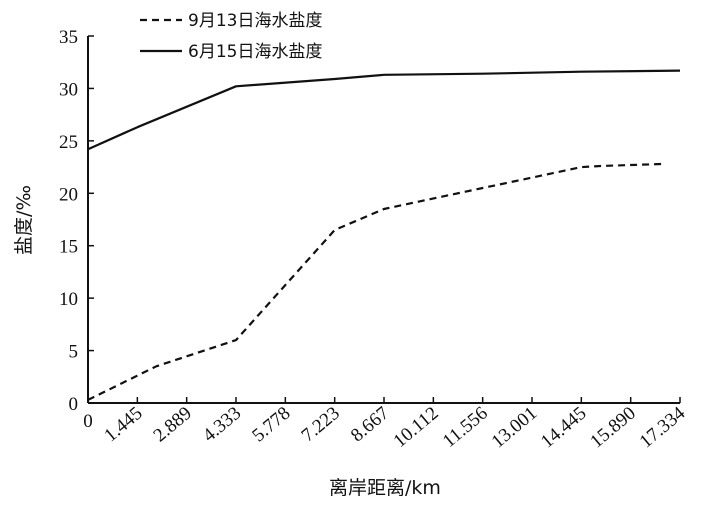 The height and width of the screenshot is (506, 703). What do you see at coordinates (613, 428) in the screenshot?
I see `x-tick-label: 15.890` at bounding box center [613, 428].